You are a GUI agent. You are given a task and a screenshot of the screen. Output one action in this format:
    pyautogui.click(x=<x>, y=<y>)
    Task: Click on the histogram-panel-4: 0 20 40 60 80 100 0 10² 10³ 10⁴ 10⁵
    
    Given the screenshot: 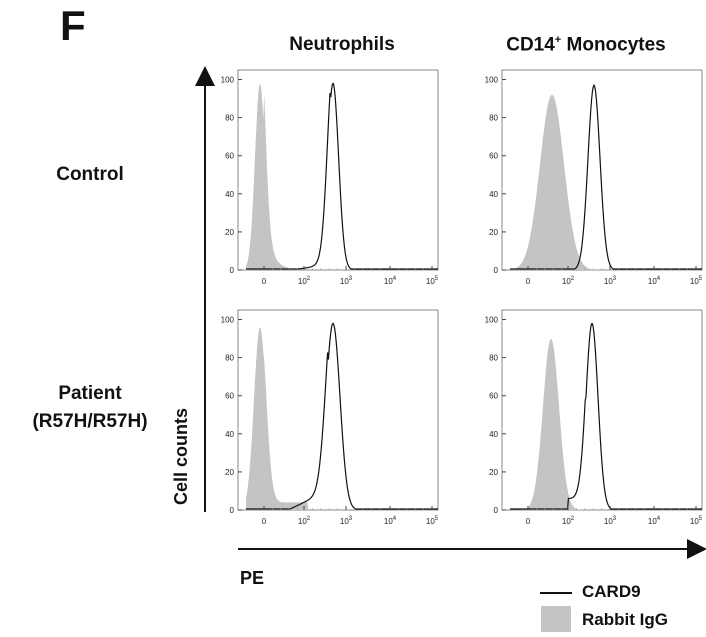 What is the action you would take?
    pyautogui.click(x=594, y=417)
    